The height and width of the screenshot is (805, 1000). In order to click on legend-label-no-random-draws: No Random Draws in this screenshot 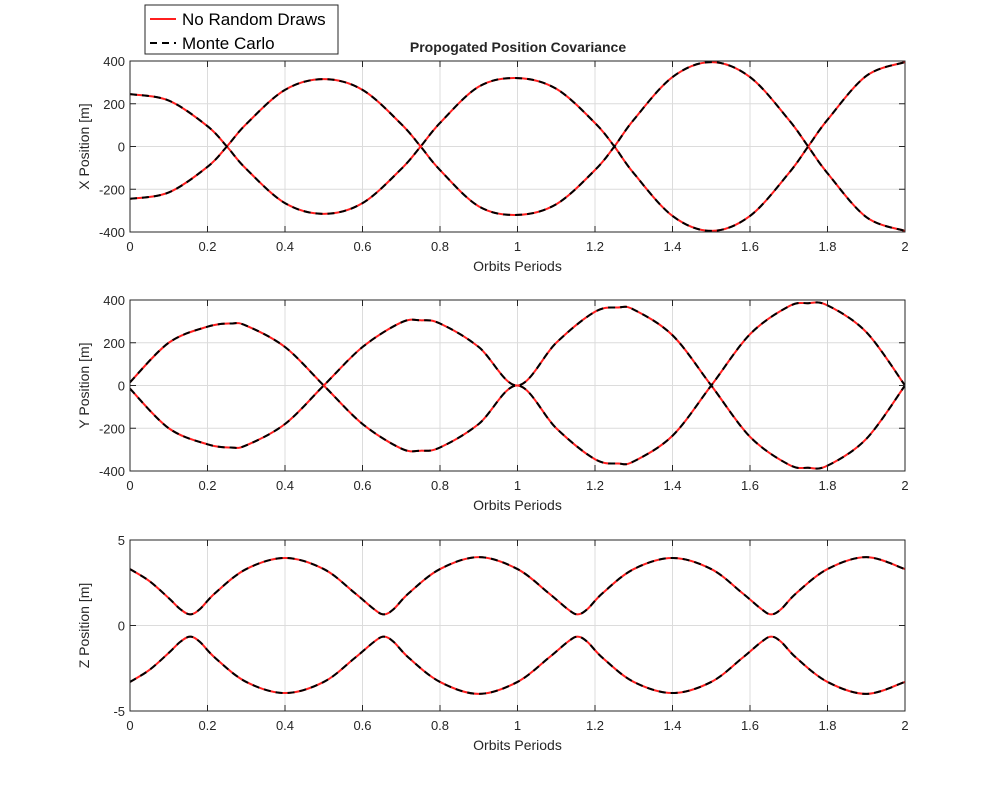, I will do `click(254, 19)`.